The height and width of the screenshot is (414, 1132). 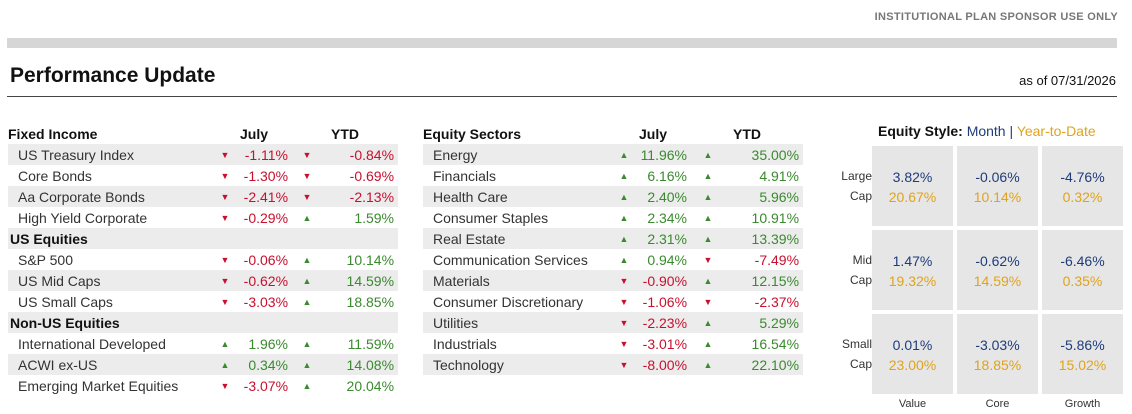 I want to click on equity-sector-july-value: 2.34%, so click(x=667, y=217).